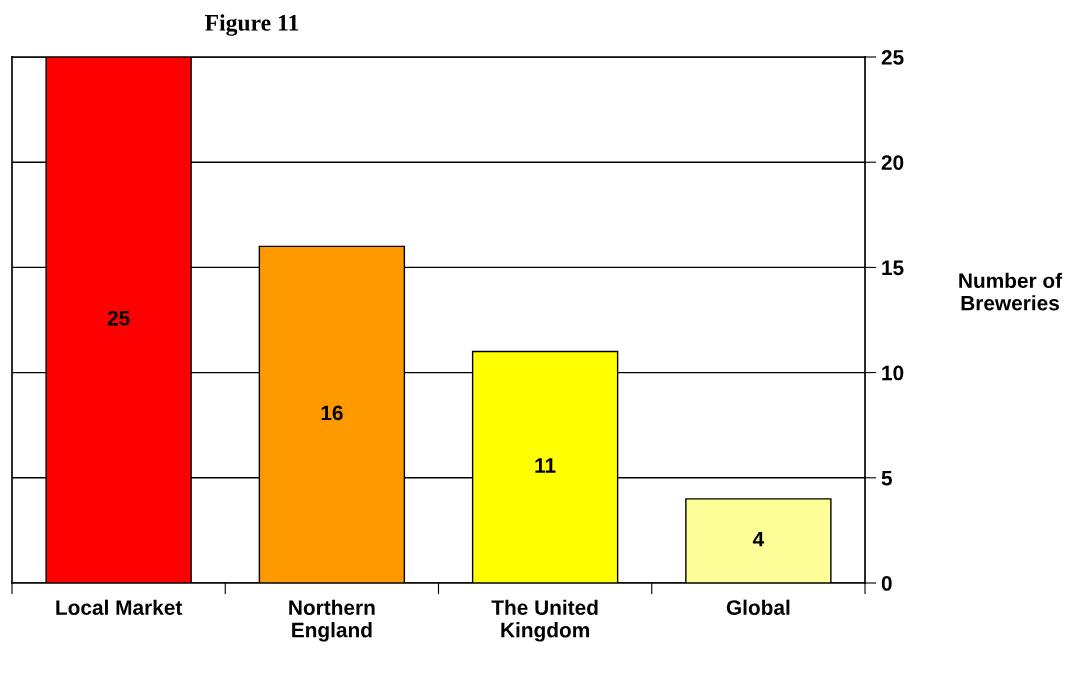  Describe the element at coordinates (893, 373) in the screenshot. I see `y-tick-label: 10` at that location.